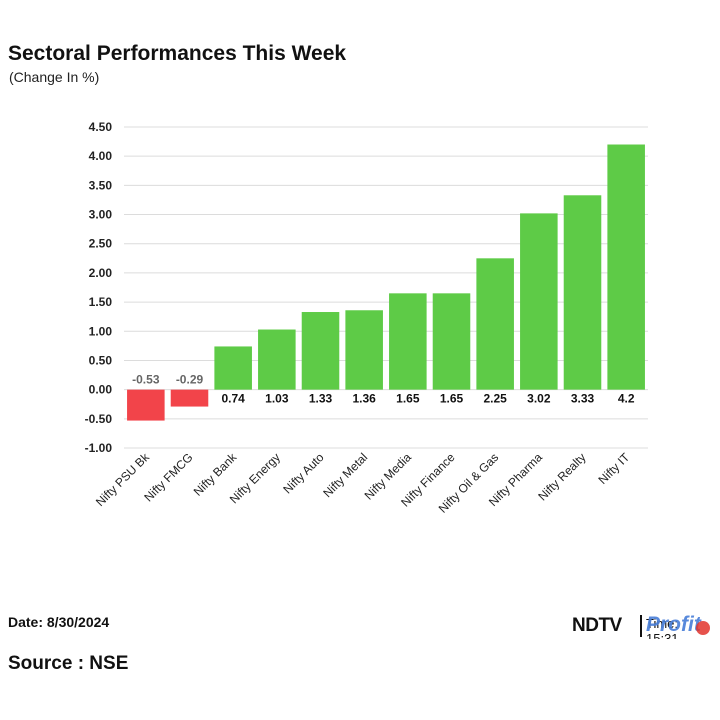 Image resolution: width=720 pixels, height=720 pixels. What do you see at coordinates (583, 399) in the screenshot?
I see `data-label: 3.33` at bounding box center [583, 399].